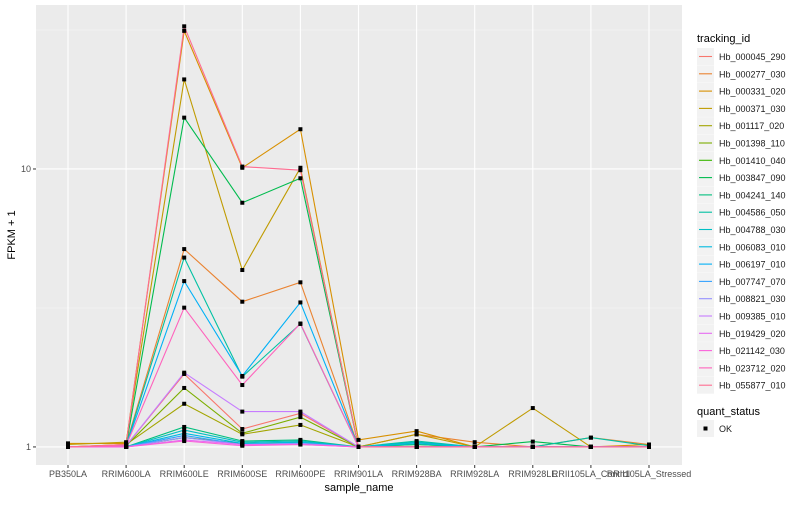 The height and width of the screenshot is (505, 800). I want to click on legend-item: Hb_021142_030, so click(741, 351).